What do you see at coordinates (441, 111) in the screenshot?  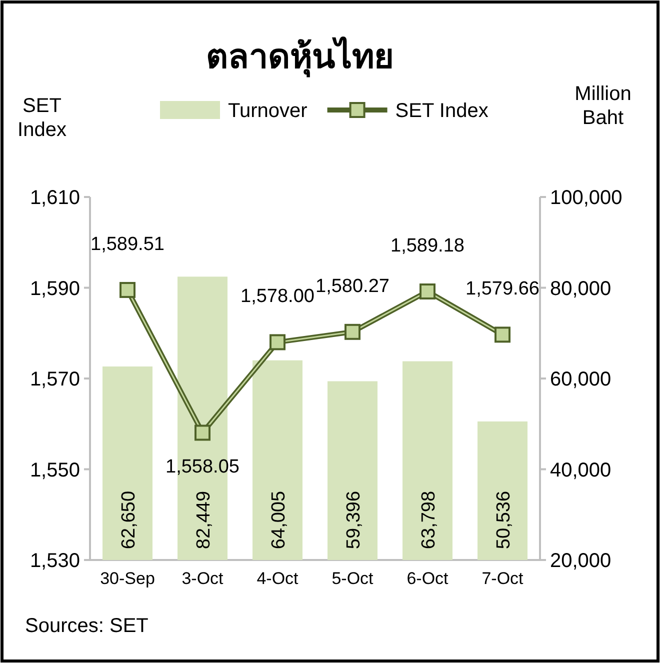 I see `legend-label: SET Index` at bounding box center [441, 111].